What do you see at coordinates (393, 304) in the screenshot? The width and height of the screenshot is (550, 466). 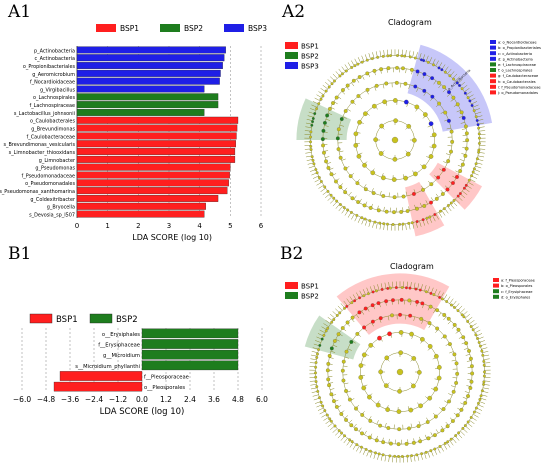 I see `clade-highlight-bsp1` at bounding box center [393, 304].